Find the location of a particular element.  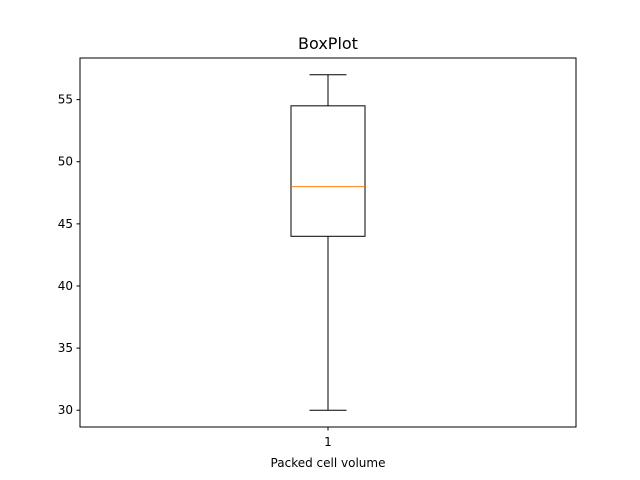

y-tick-label: 45 is located at coordinates (65, 224).